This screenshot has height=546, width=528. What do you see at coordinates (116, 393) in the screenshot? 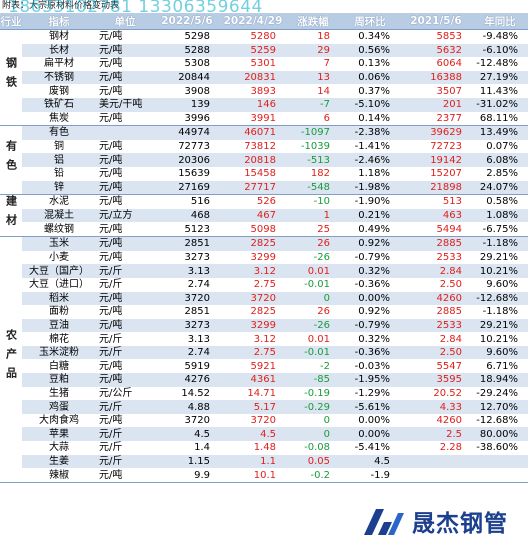
I see `cell: 元/公斤` at bounding box center [116, 393].